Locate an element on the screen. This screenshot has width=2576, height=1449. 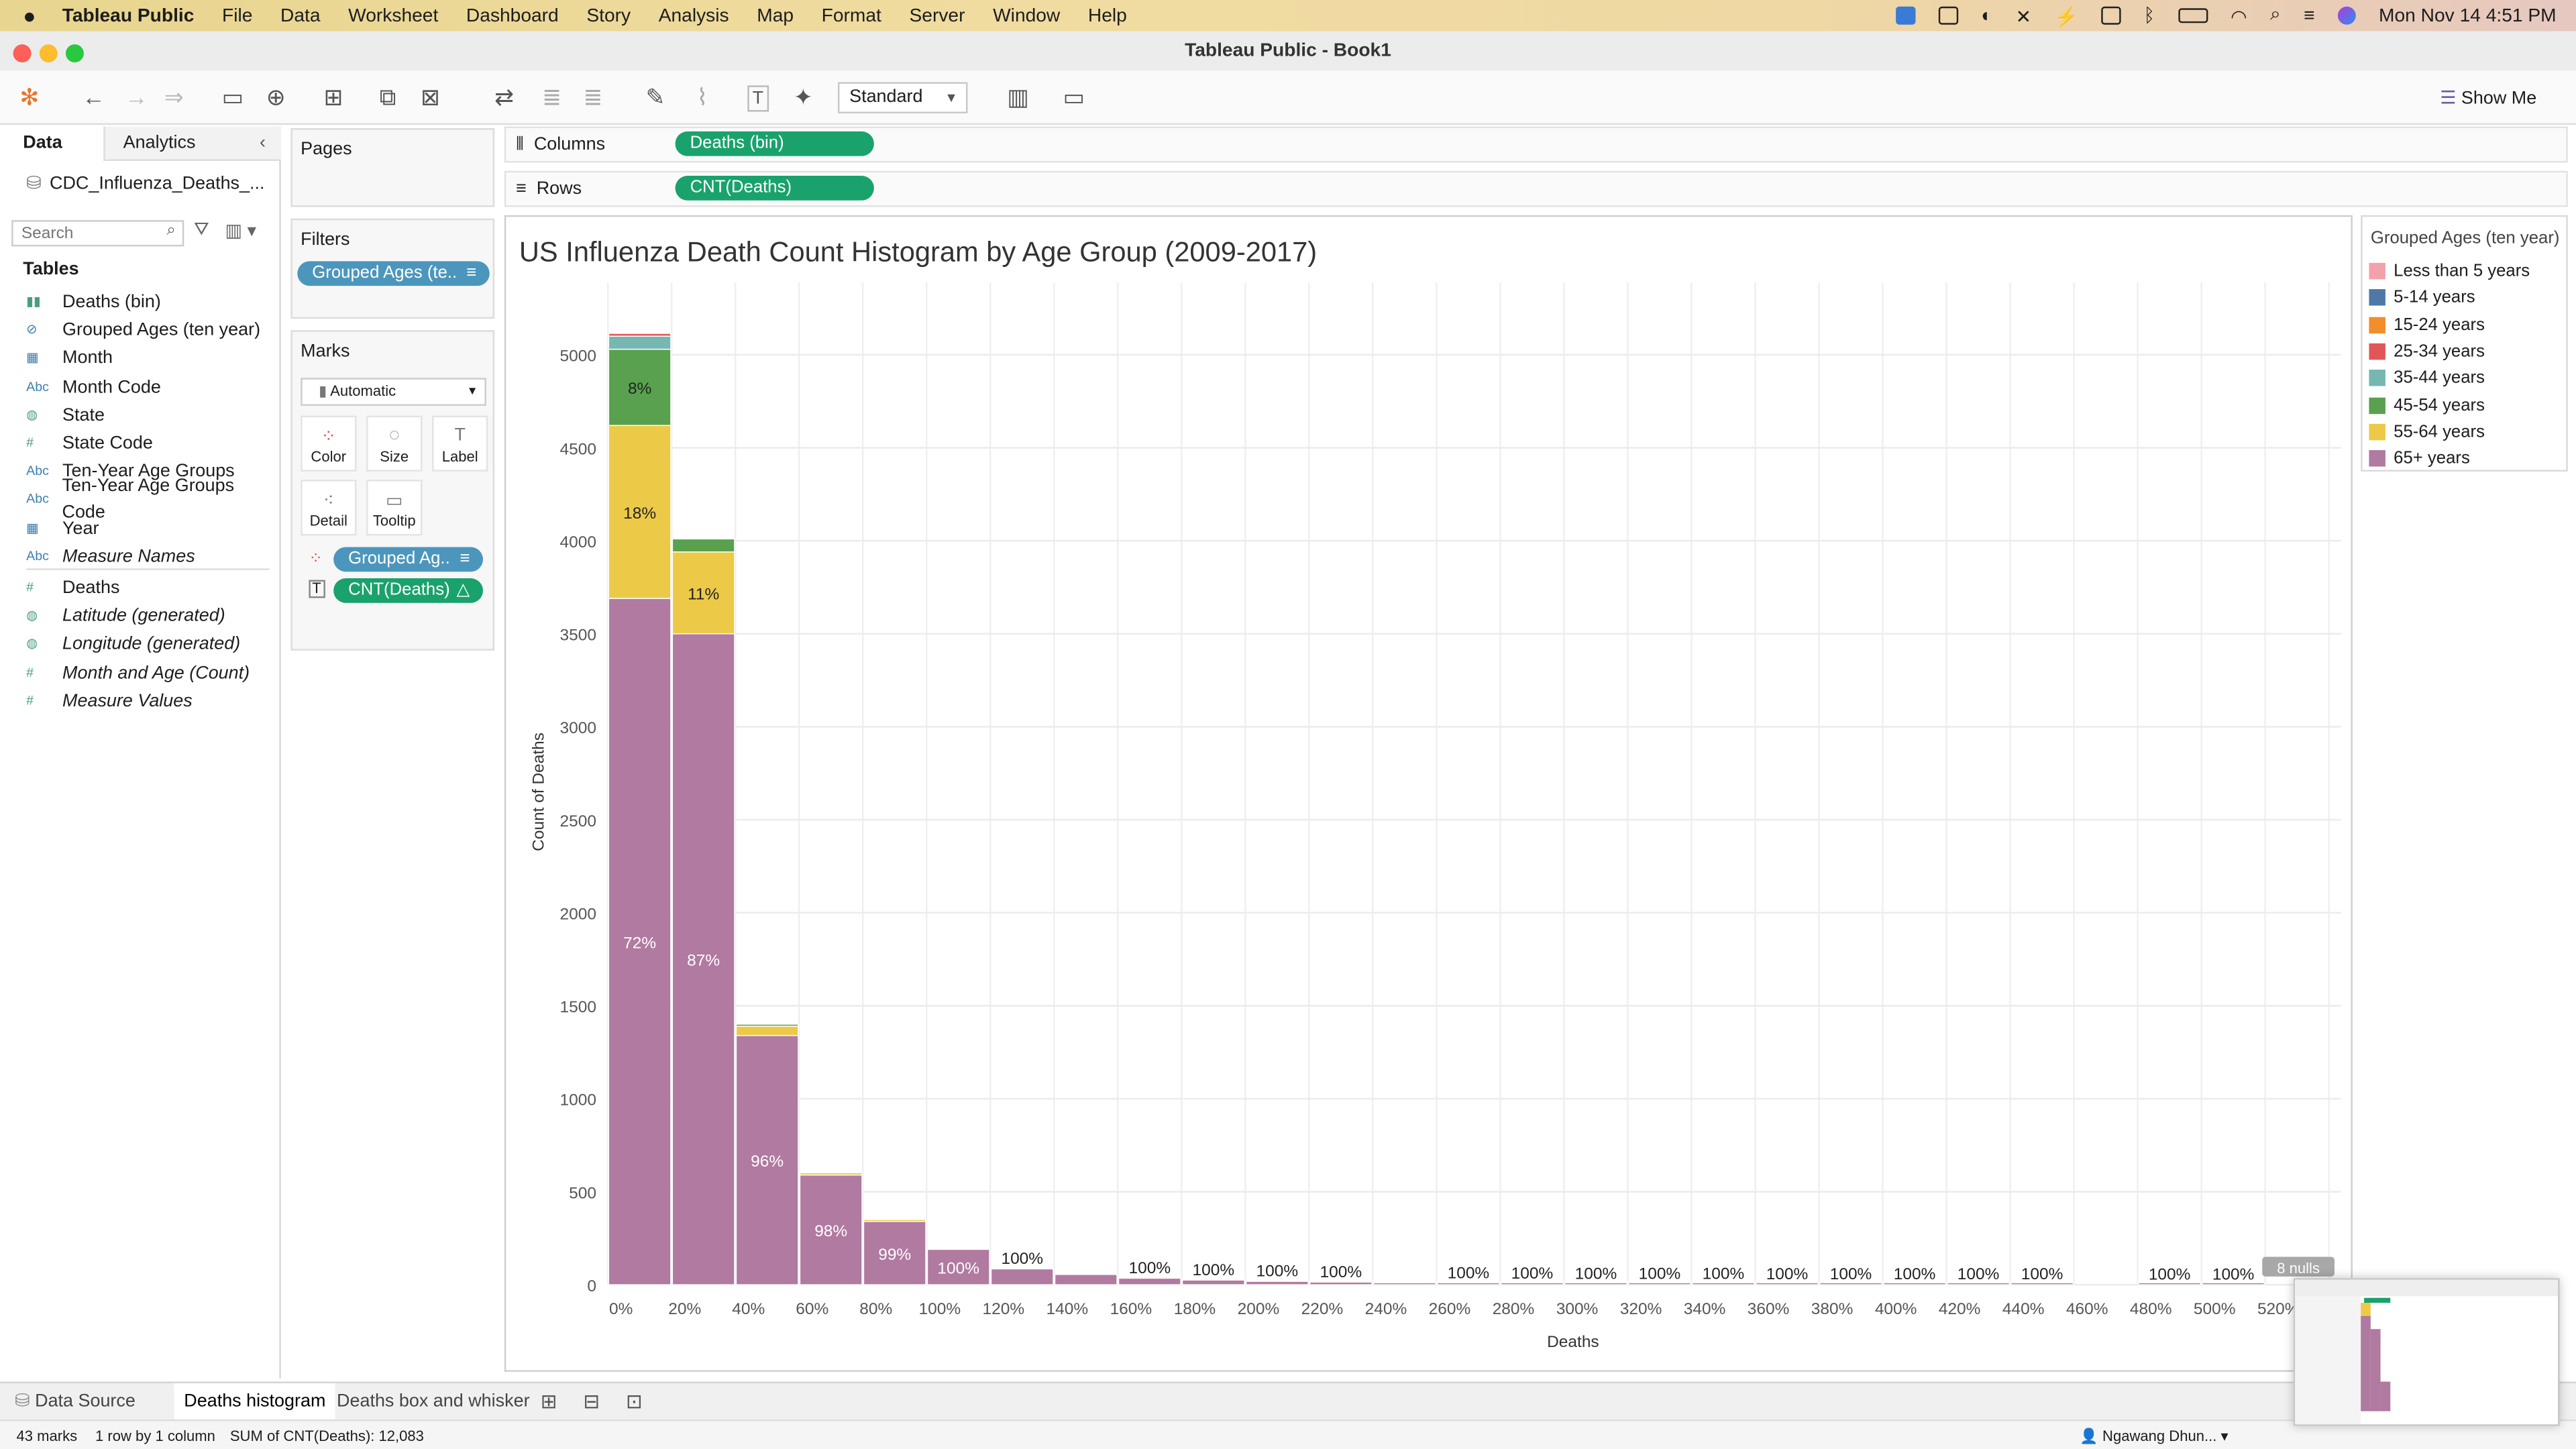
menu-story: Story is located at coordinates (608, 15).